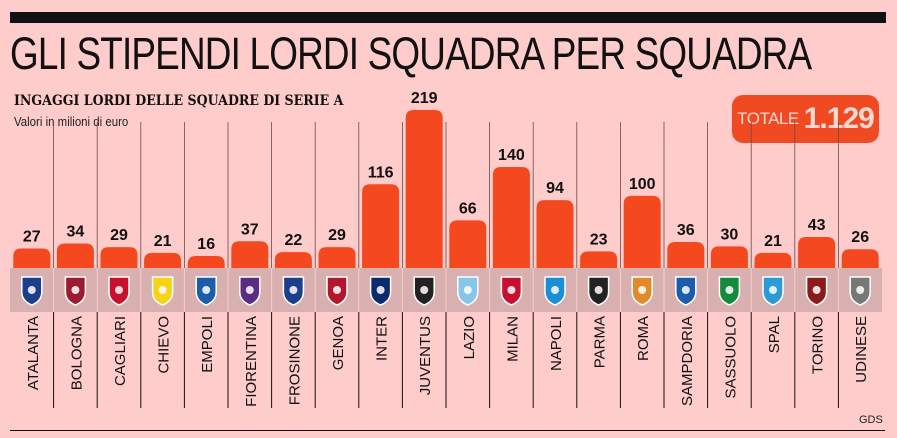 The width and height of the screenshot is (897, 438). I want to click on udinese-crest-icon, so click(860, 291).